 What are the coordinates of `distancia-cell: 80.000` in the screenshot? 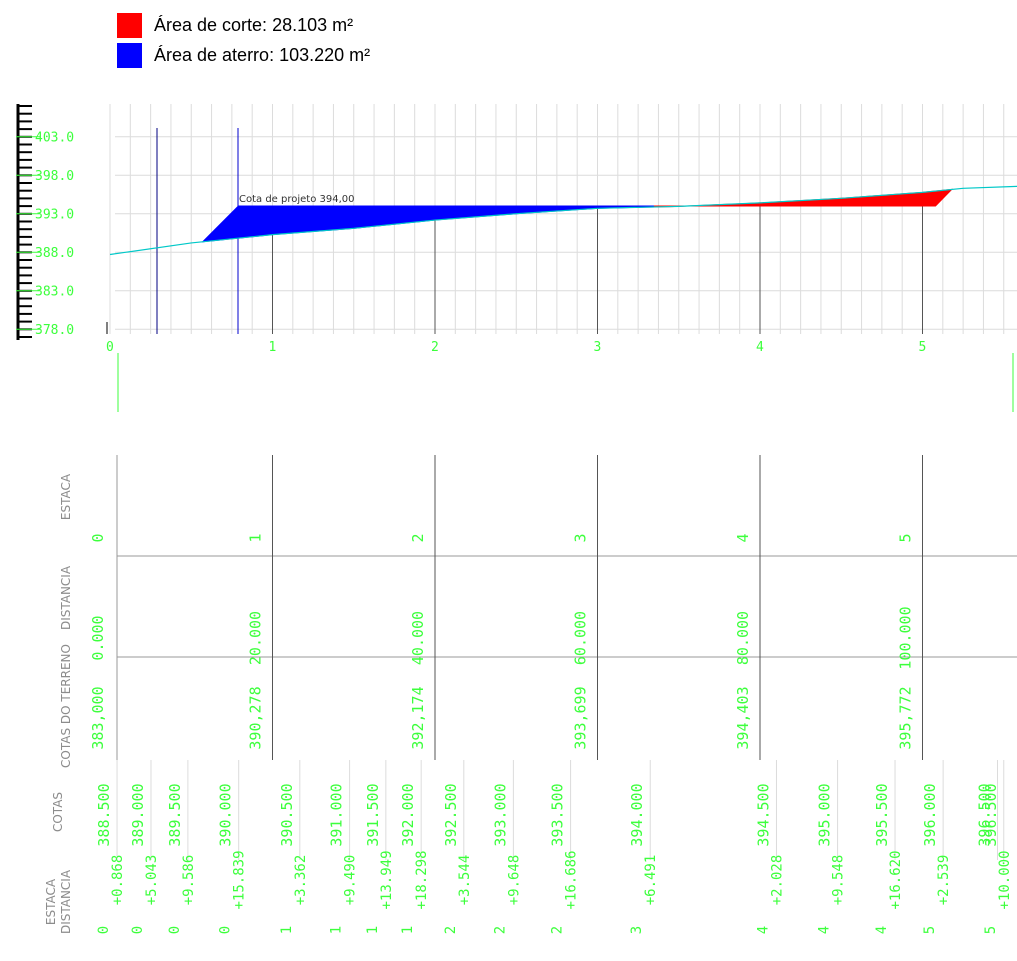 It's located at (743, 638).